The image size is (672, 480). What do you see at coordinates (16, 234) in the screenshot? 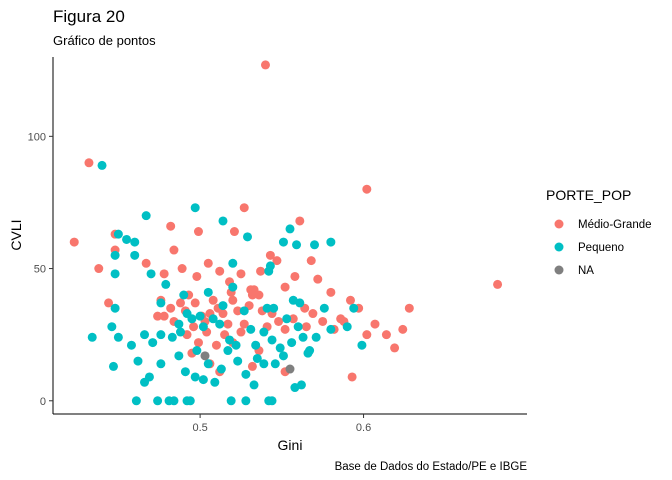
I see `y-axis-title: CVLI` at bounding box center [16, 234].